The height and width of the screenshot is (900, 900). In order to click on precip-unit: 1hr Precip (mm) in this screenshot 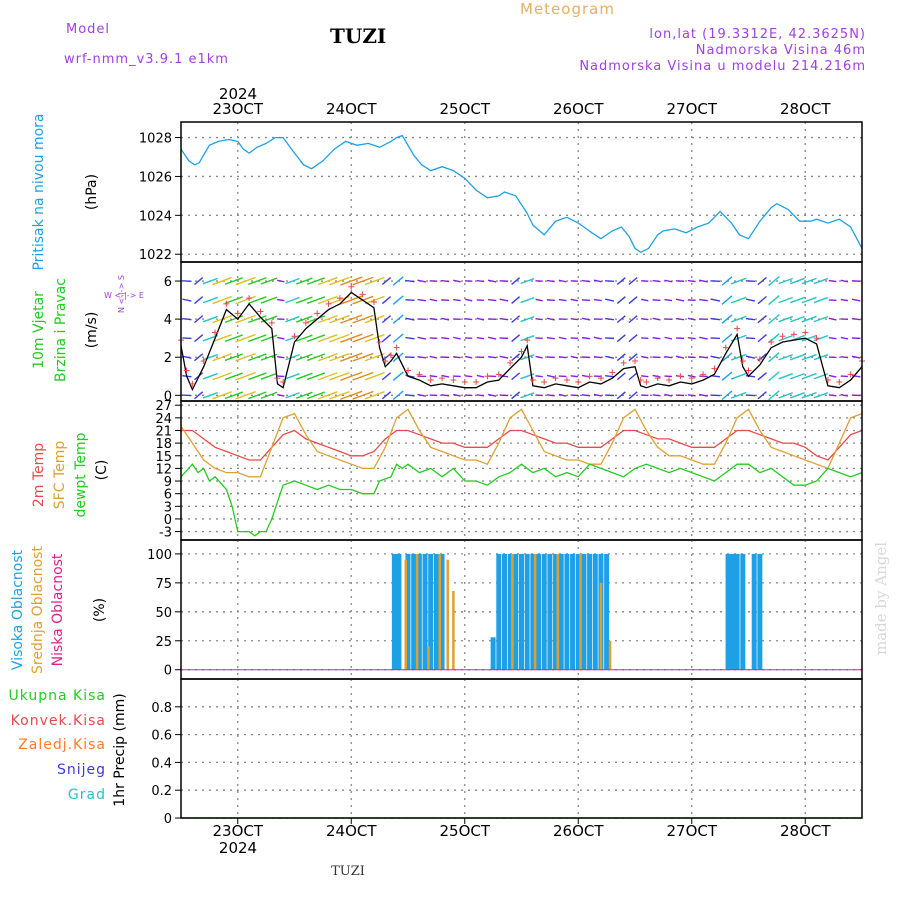, I will do `click(120, 749)`.